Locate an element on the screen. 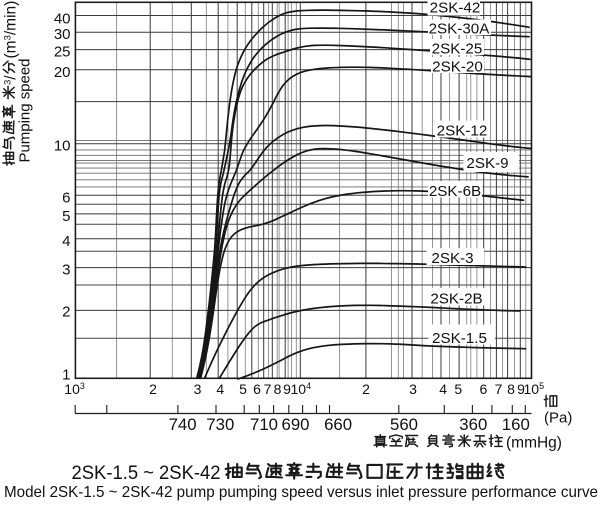 Image resolution: width=600 pixels, height=508 pixels. svg-text: 710 is located at coordinates (264, 424).